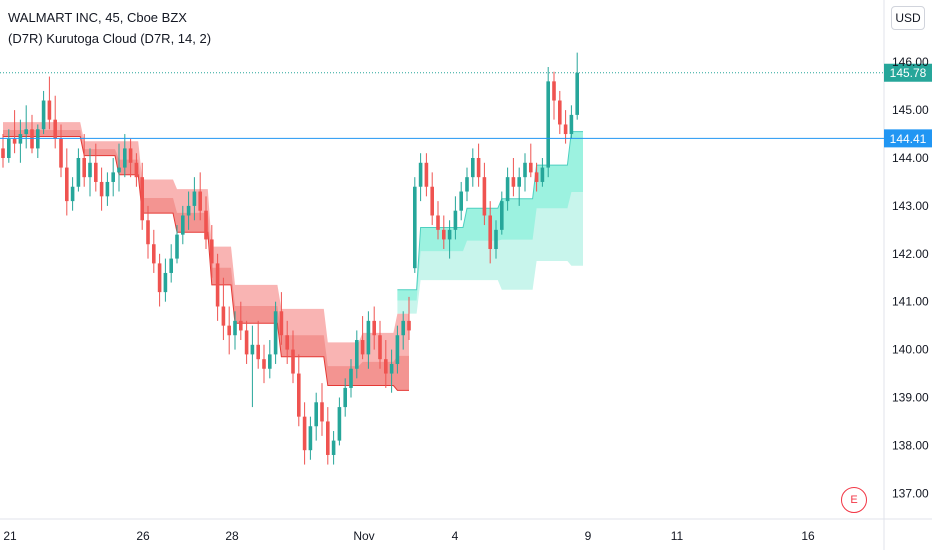 The height and width of the screenshot is (550, 932). What do you see at coordinates (910, 493) in the screenshot?
I see `y-tick-label: 137.00` at bounding box center [910, 493].